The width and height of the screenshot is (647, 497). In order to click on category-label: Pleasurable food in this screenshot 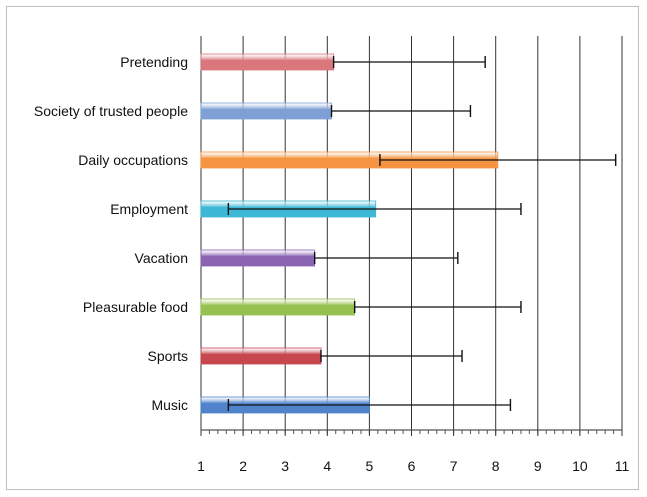, I will do `click(135, 307)`.